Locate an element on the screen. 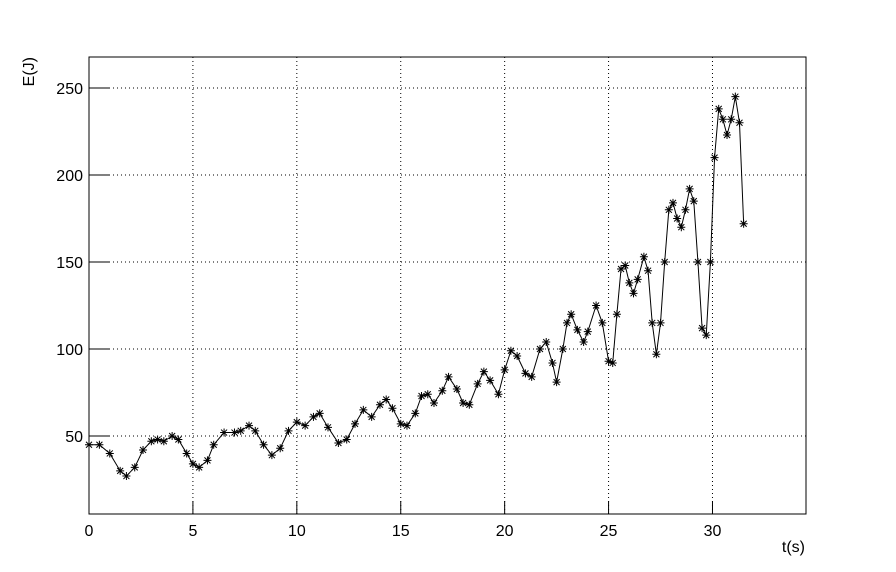 This screenshot has width=896, height=572. y-axis-label: E(J) is located at coordinates (29, 71).